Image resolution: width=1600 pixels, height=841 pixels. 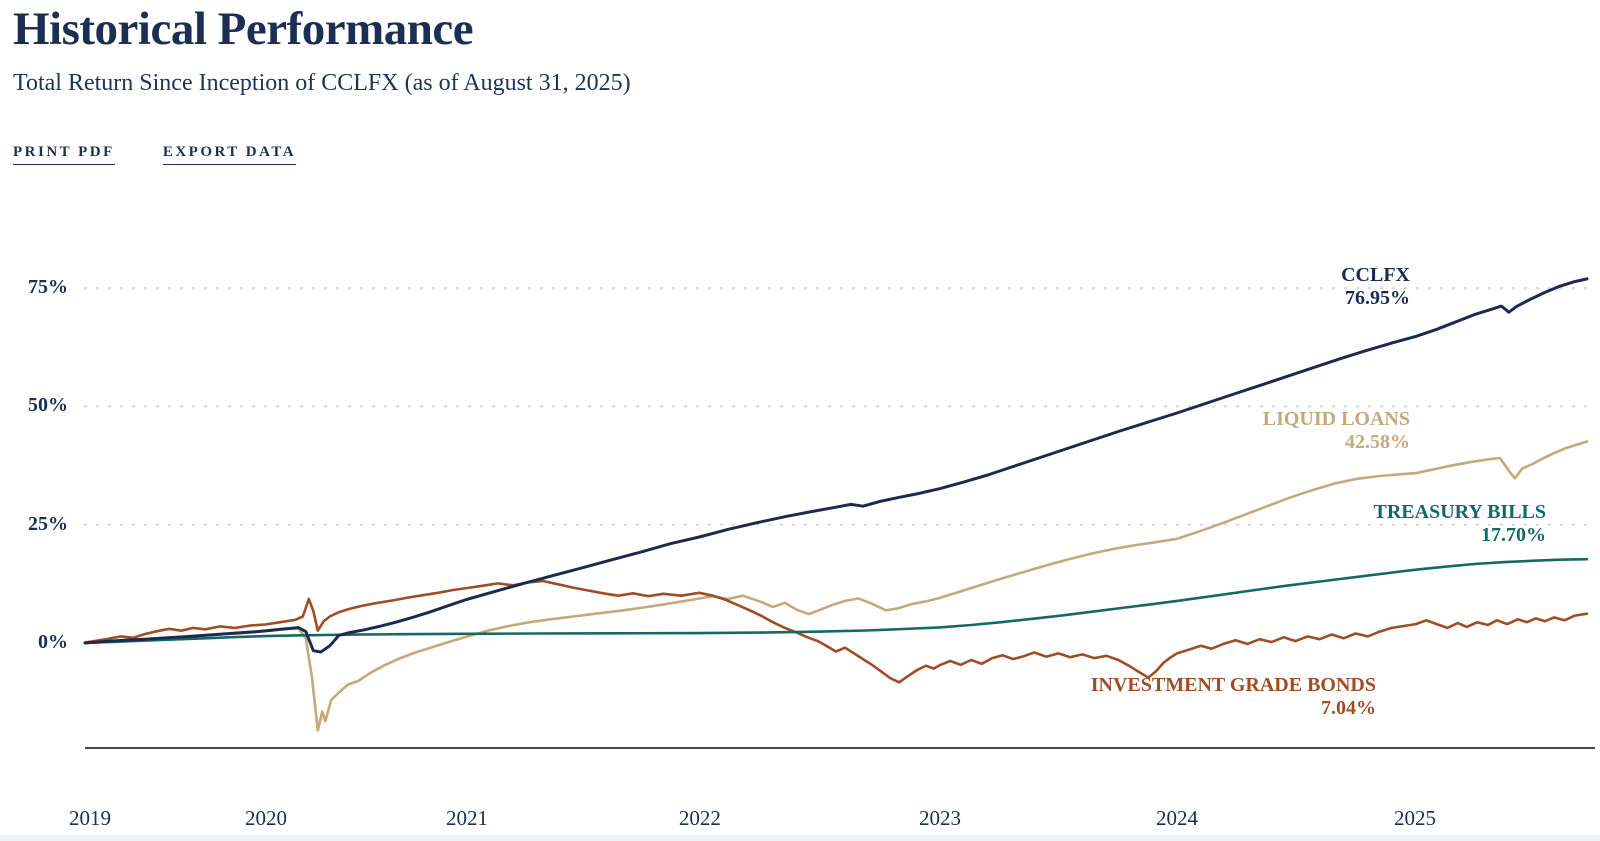 What do you see at coordinates (64, 154) in the screenshot?
I see `print-pdf-link: PRINT PDF` at bounding box center [64, 154].